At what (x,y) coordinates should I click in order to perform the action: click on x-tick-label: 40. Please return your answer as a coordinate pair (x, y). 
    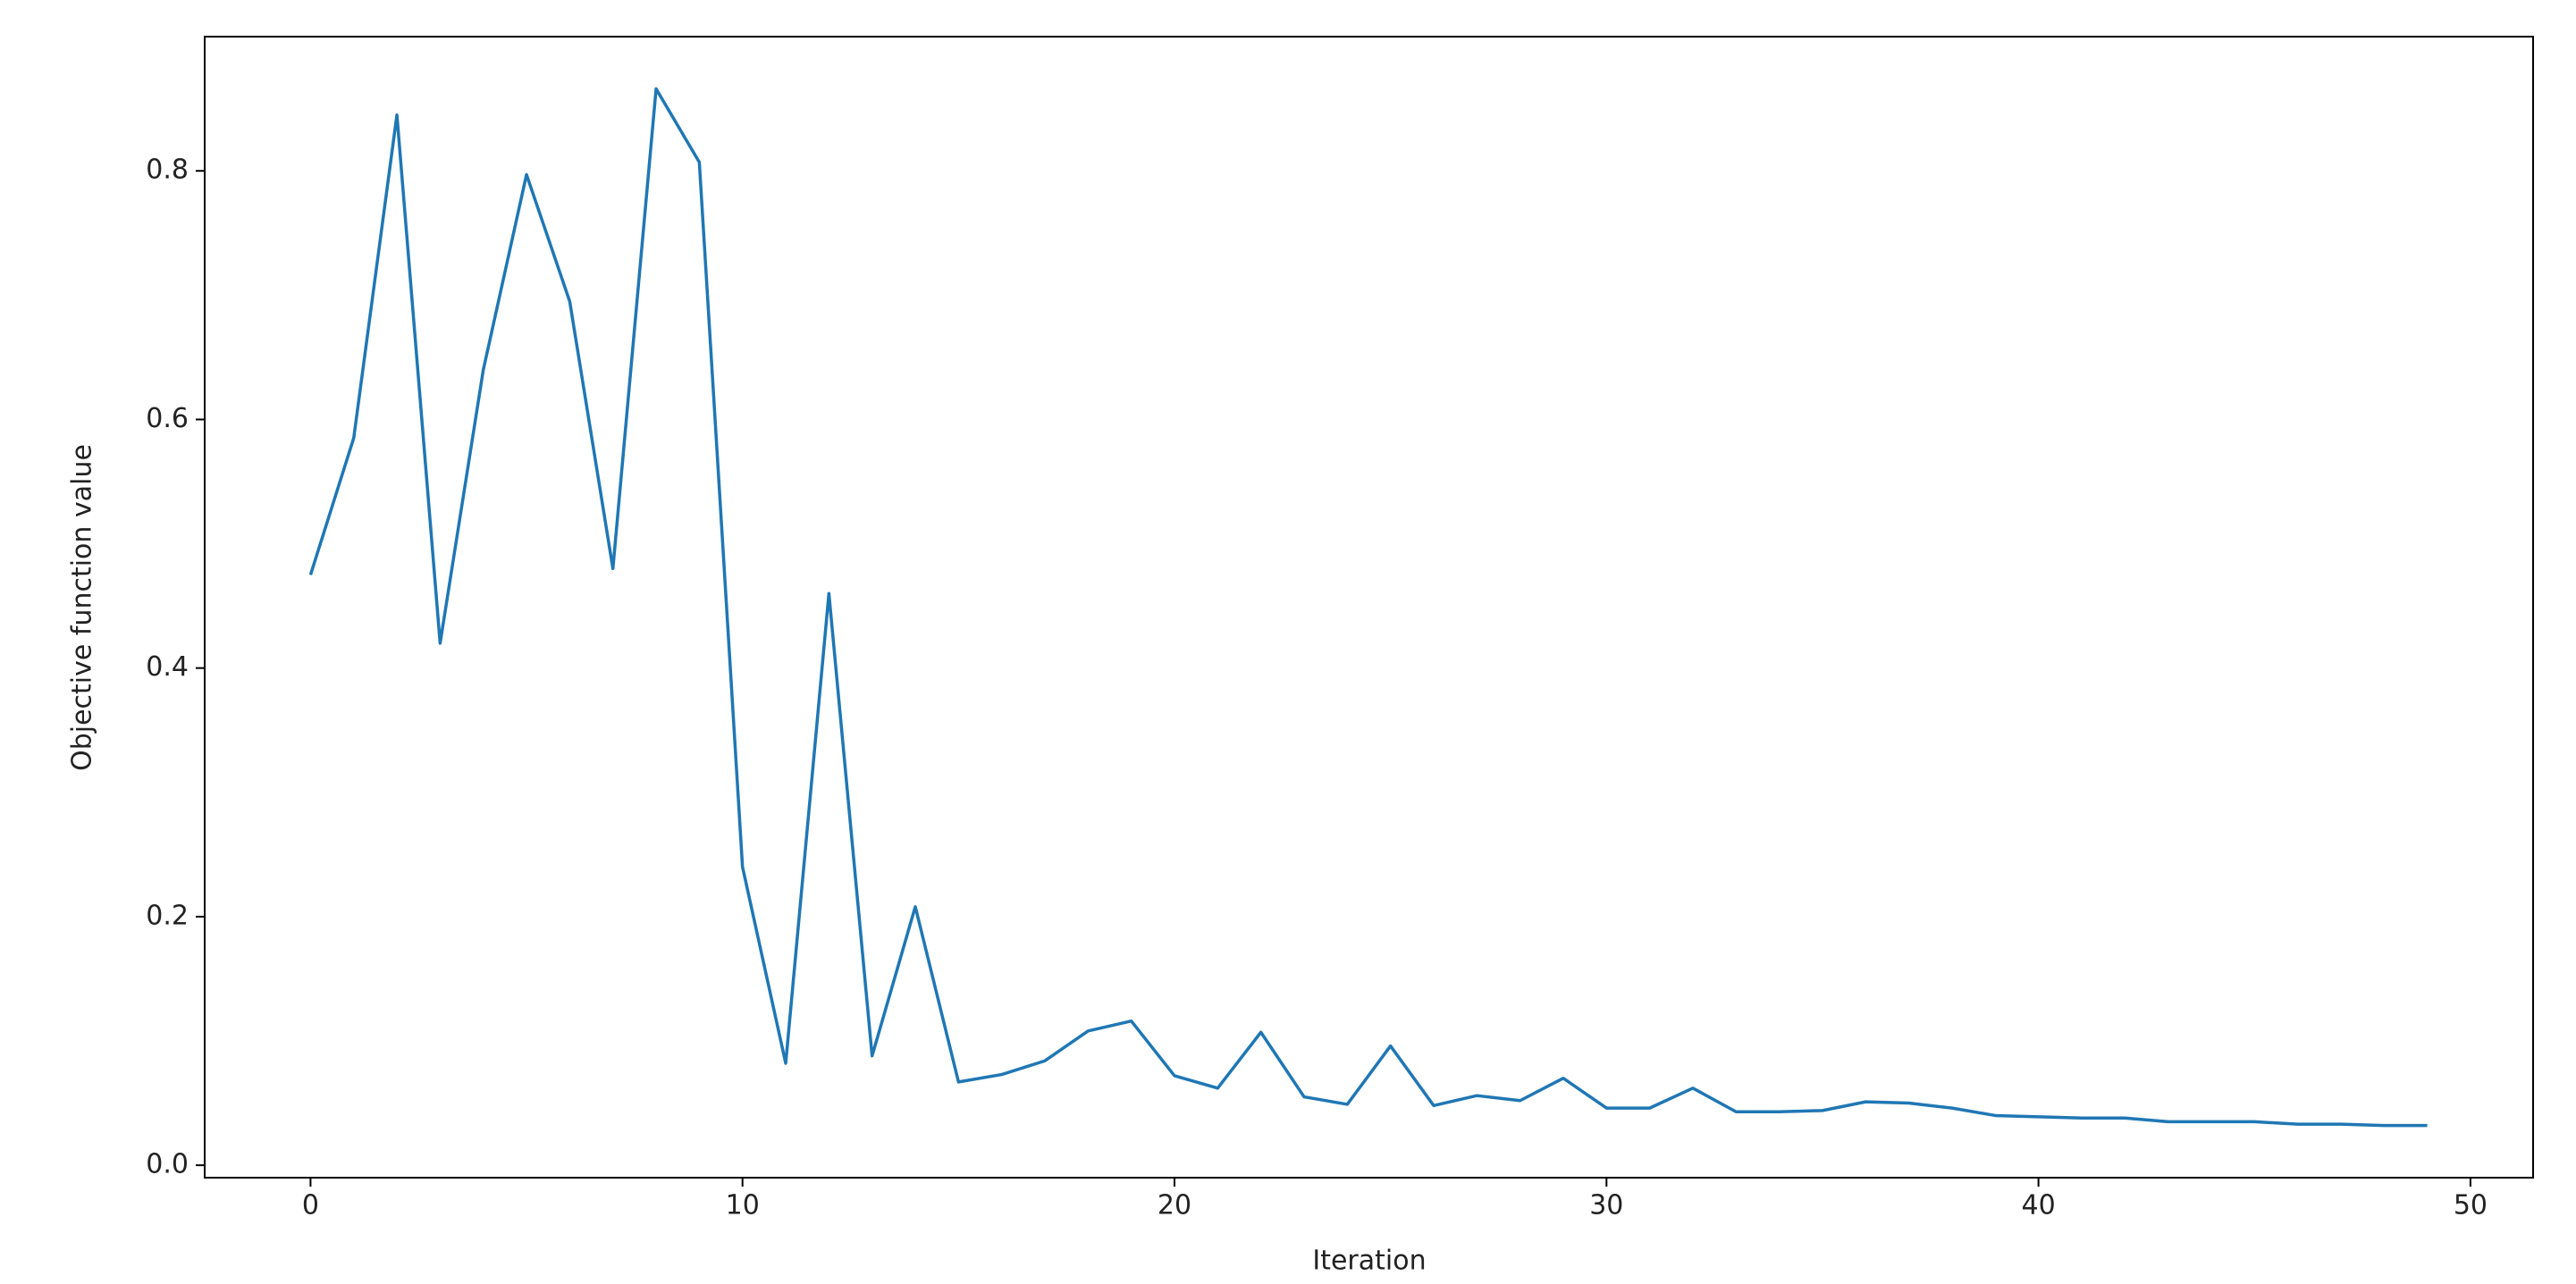
    Looking at the image, I should click on (2039, 1205).